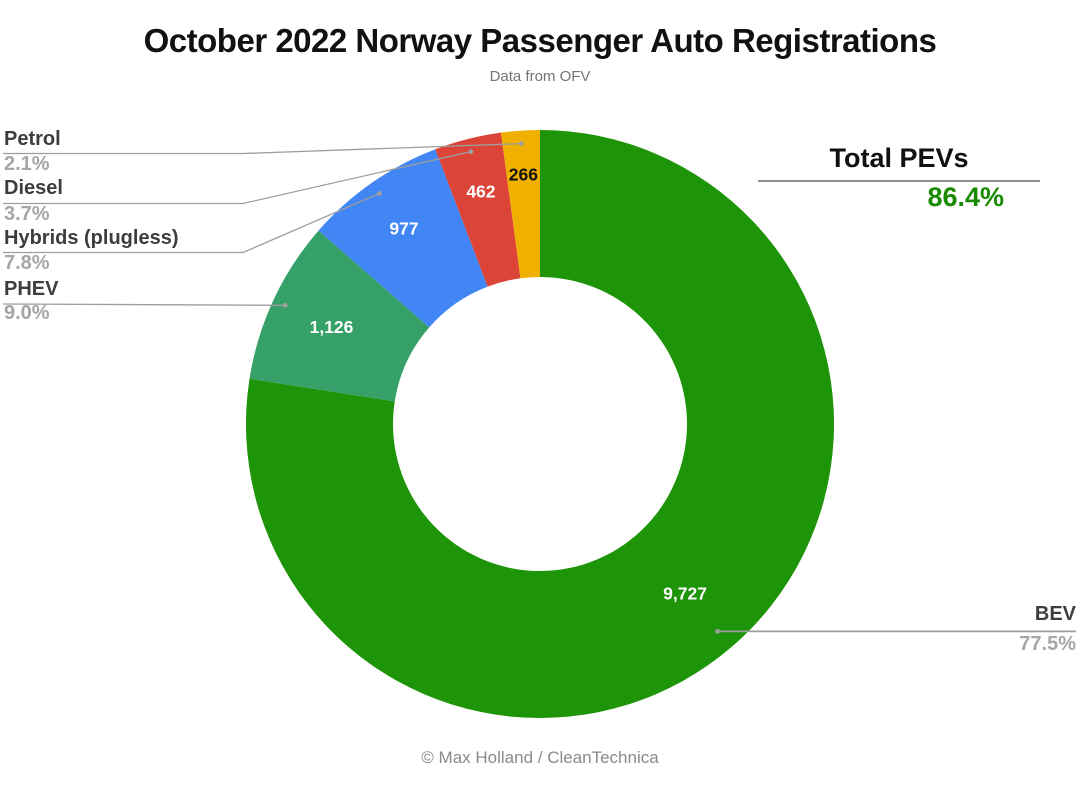 This screenshot has width=1080, height=802. I want to click on total-pevs-underline, so click(899, 181).